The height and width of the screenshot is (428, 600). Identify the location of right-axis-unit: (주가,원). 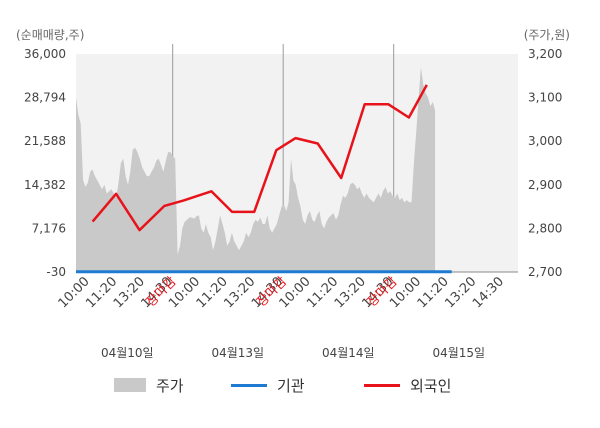
(546, 35).